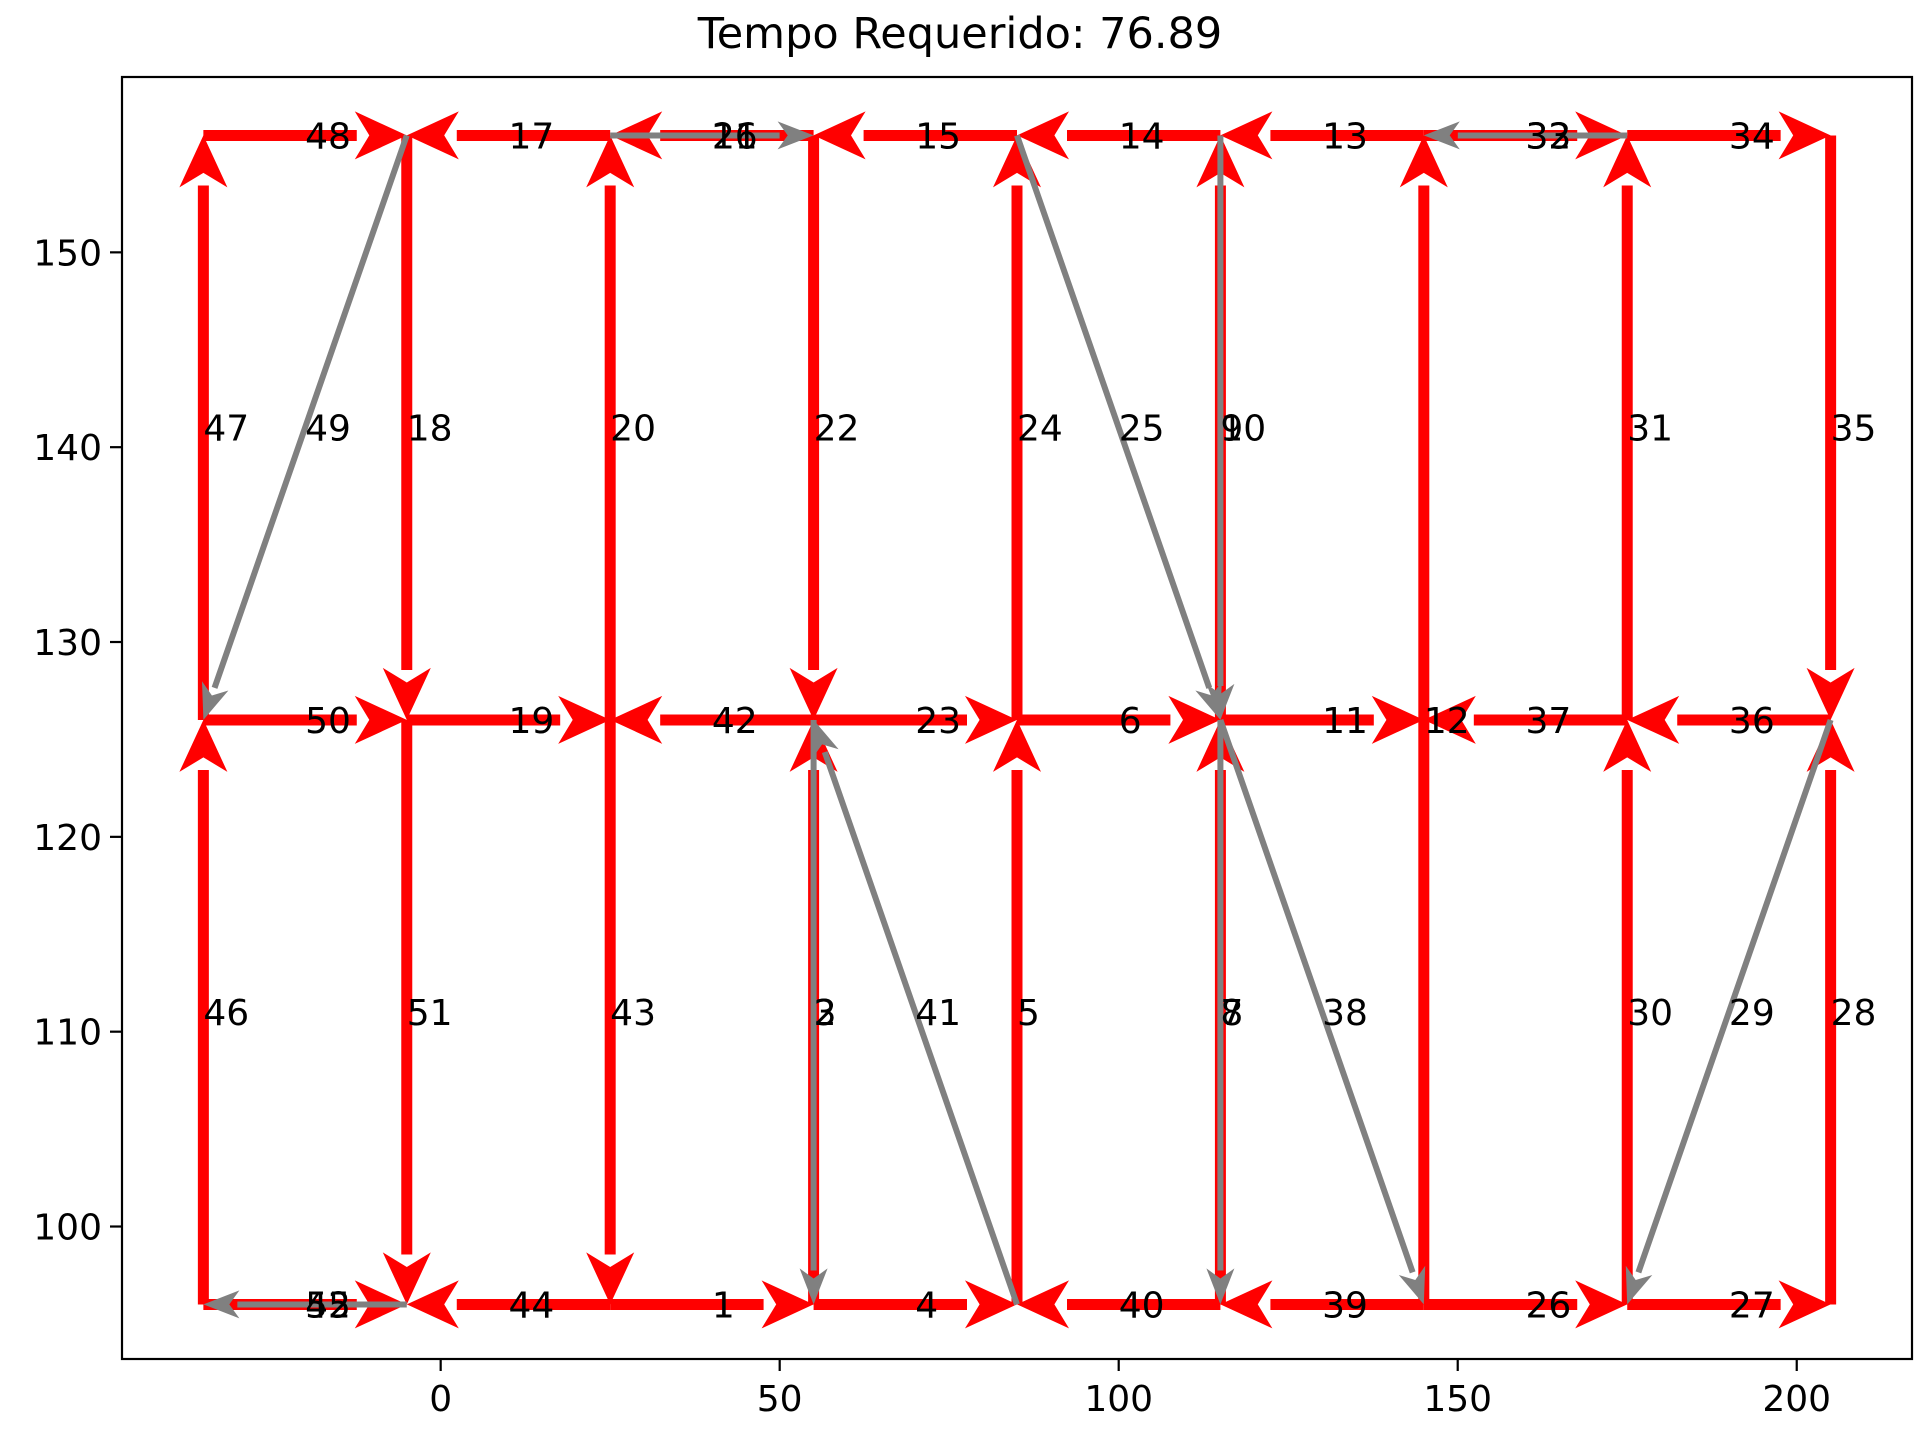 Image resolution: width=1920 pixels, height=1440 pixels. Describe the element at coordinates (723, 1305) in the screenshot. I see `edge-label-1: 1` at that location.